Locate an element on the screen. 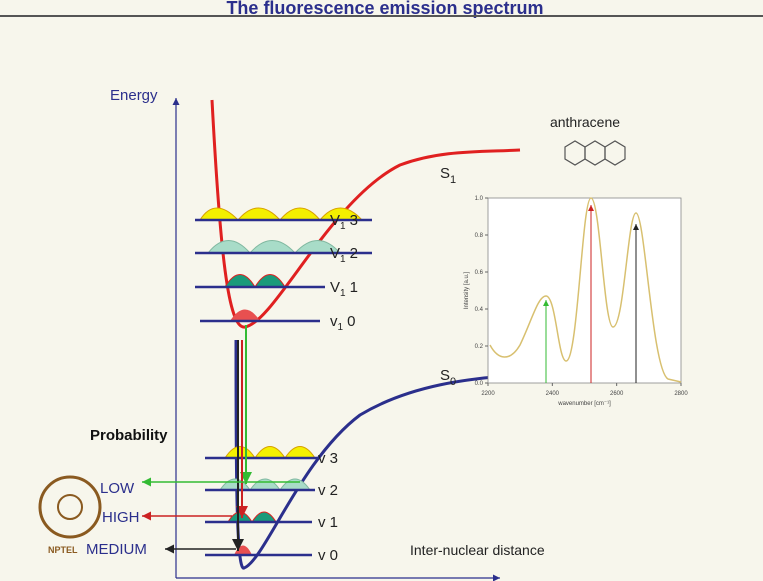  ground-level-label: v 2 is located at coordinates (328, 490).